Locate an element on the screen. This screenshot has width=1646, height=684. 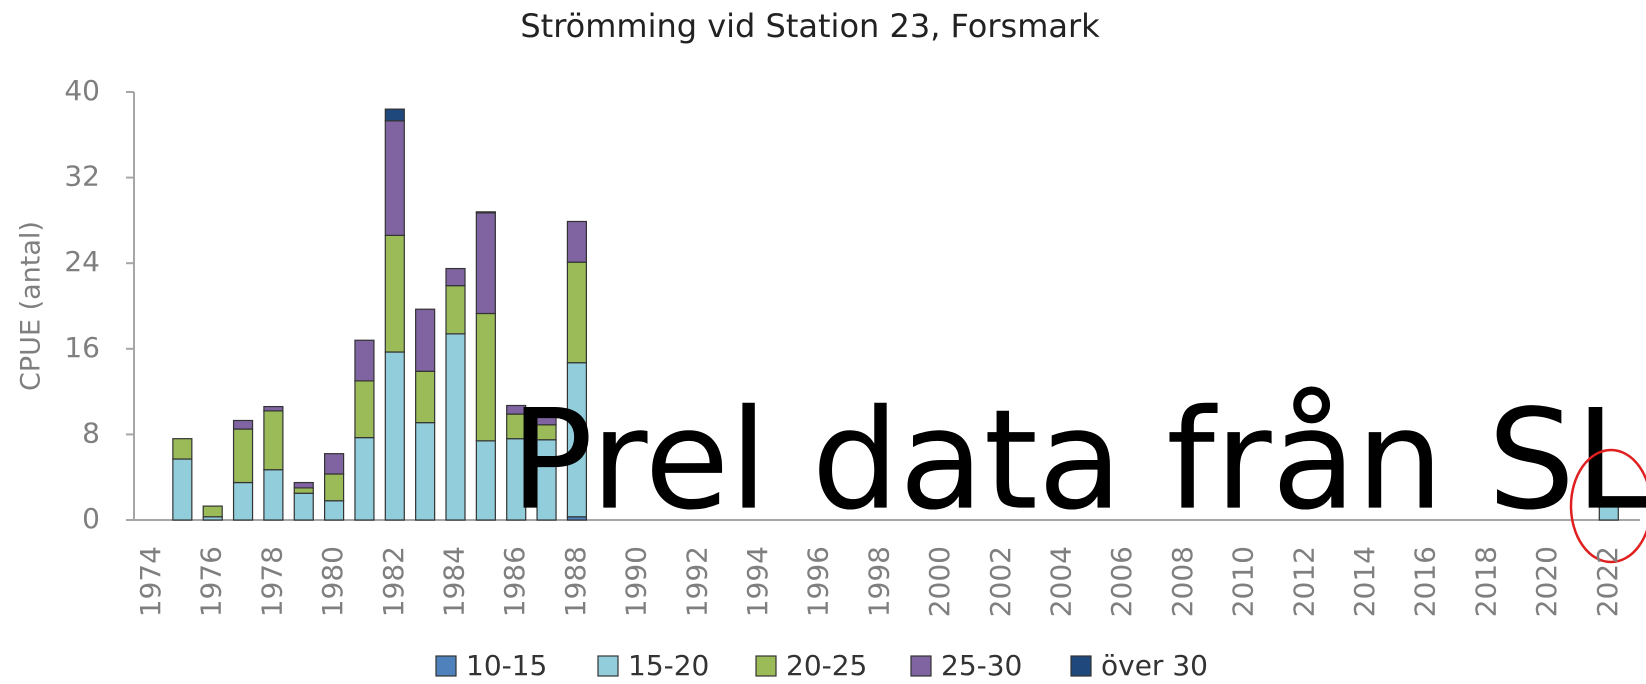
chart-title: Strömming vid Station 23, Forsmark is located at coordinates (810, 26).